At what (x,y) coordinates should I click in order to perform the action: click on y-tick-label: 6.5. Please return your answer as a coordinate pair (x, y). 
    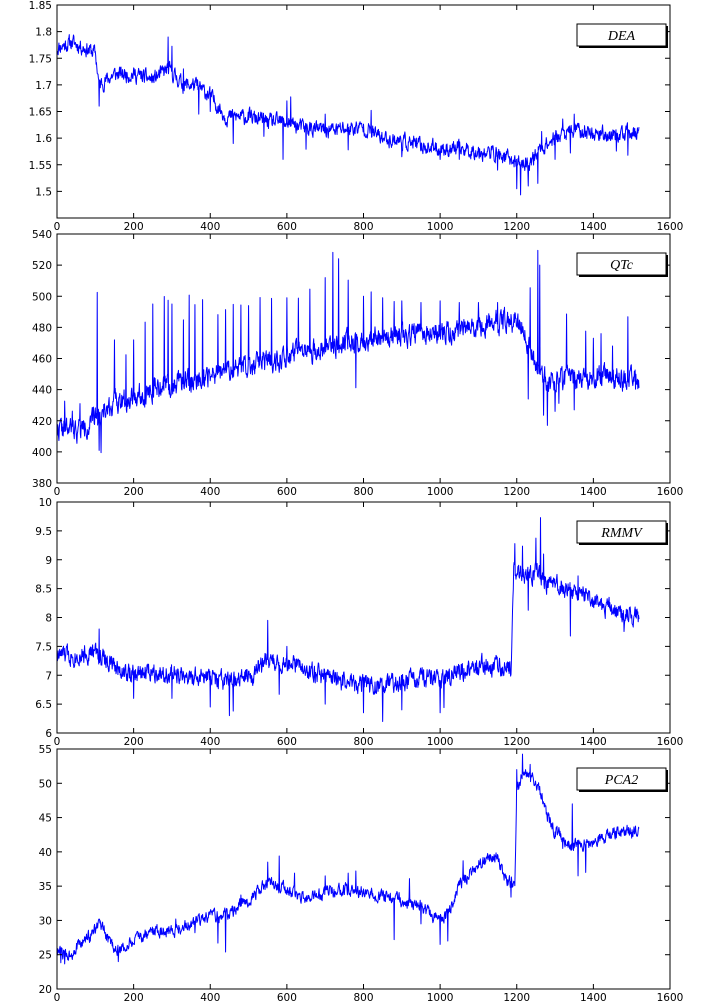
    Looking at the image, I should click on (43, 705).